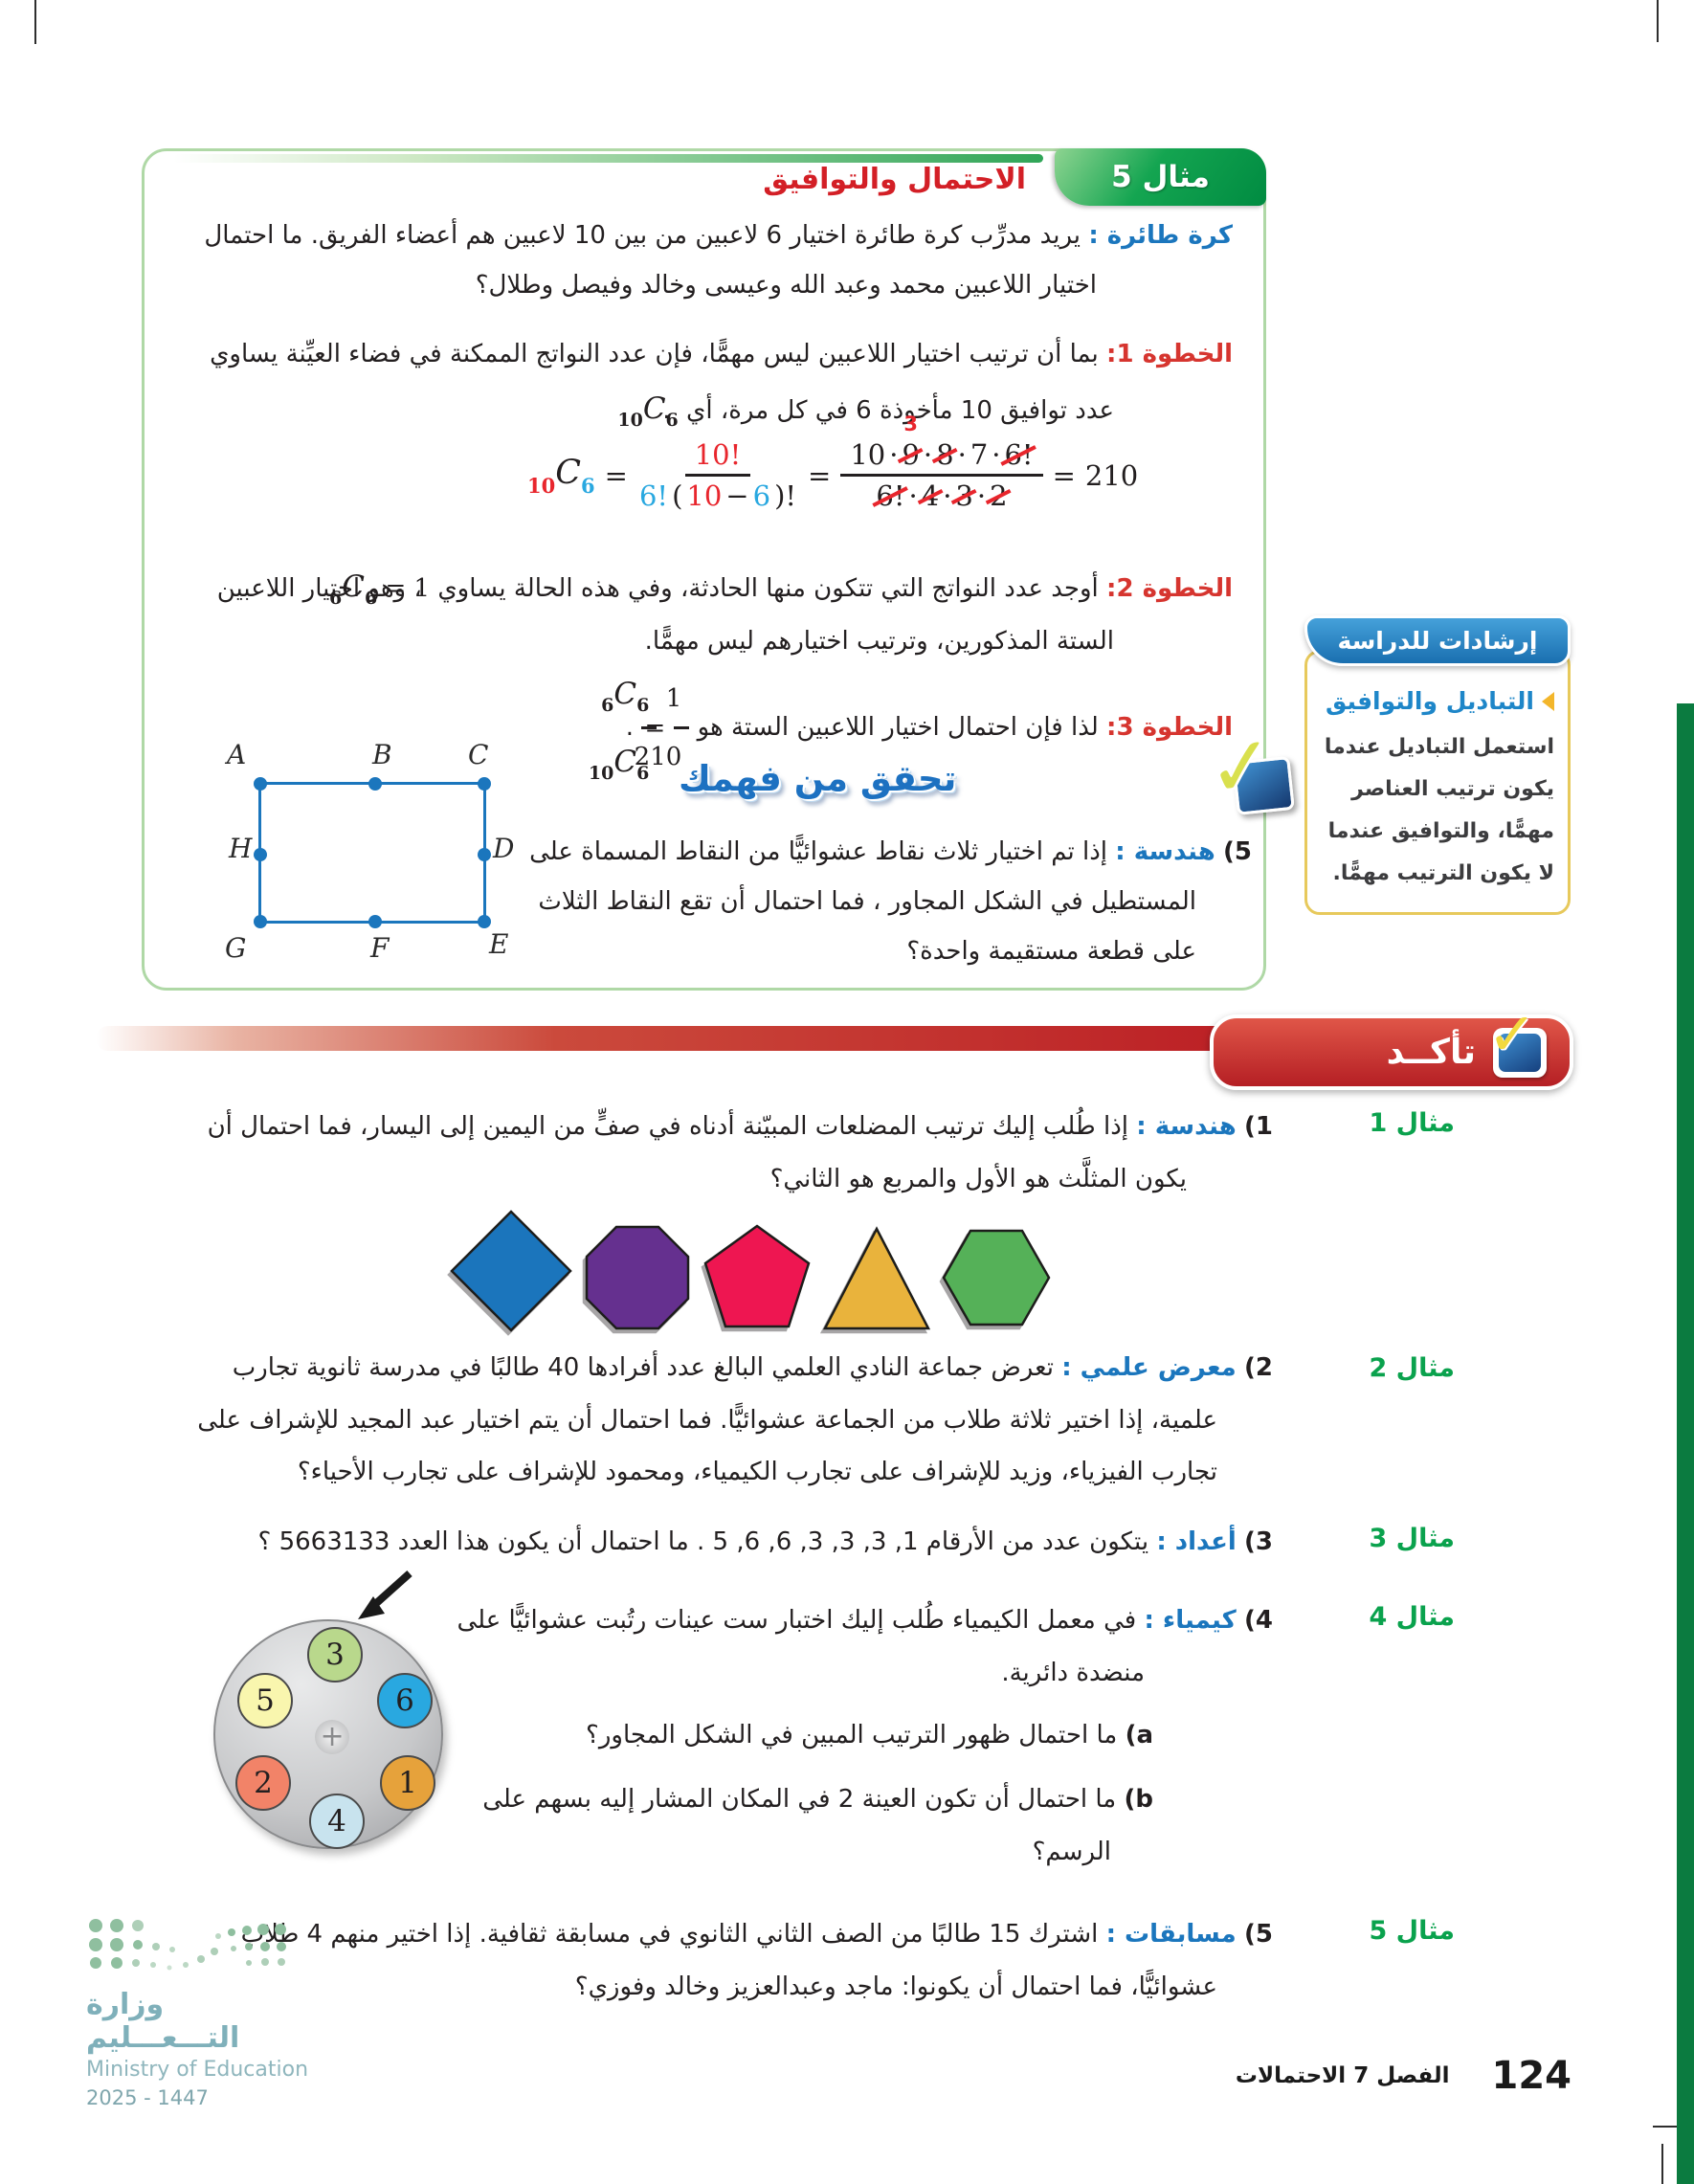 This screenshot has width=1694, height=2184. I want to click on point-label-E: E, so click(499, 944).